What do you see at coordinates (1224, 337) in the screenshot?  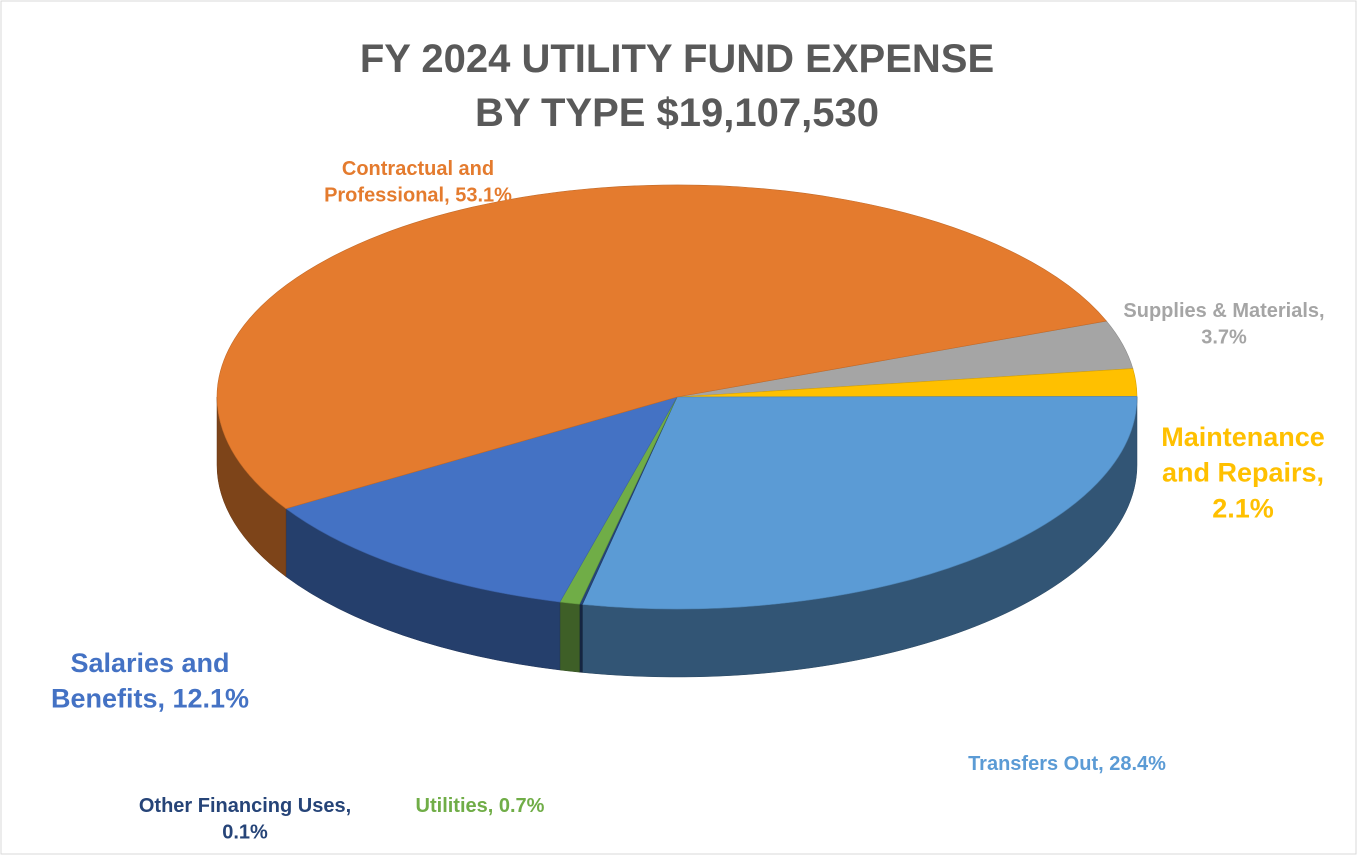 I see `label-line: 3.7%` at bounding box center [1224, 337].